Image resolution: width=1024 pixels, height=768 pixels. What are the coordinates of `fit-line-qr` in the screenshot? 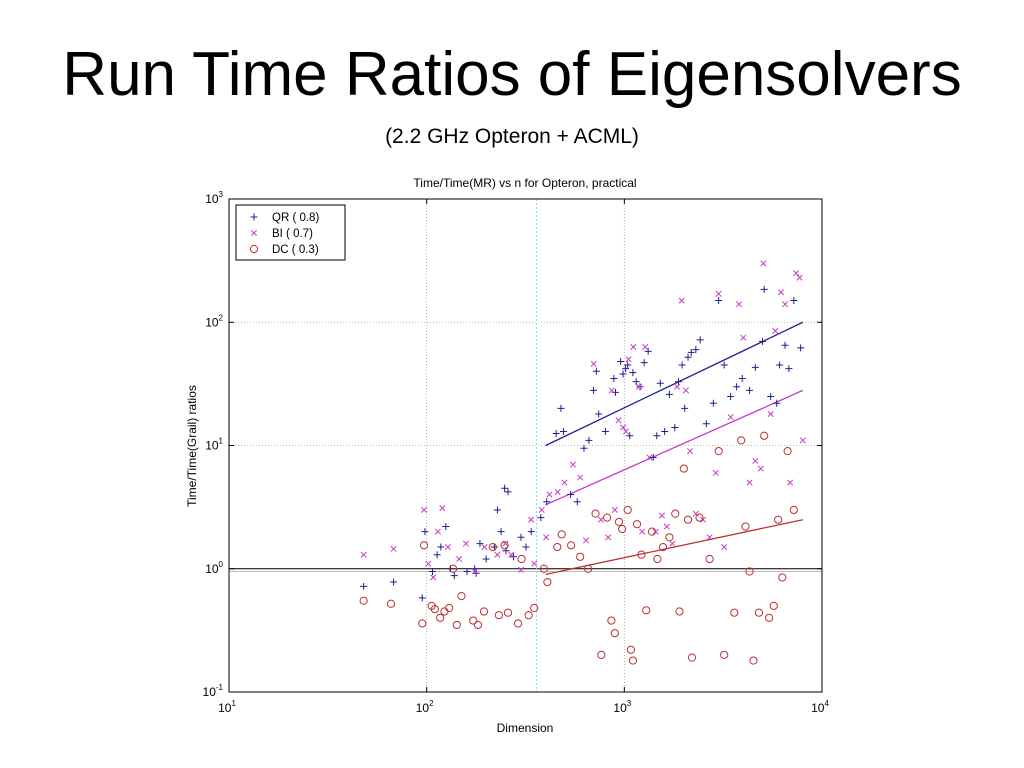 It's located at (674, 384).